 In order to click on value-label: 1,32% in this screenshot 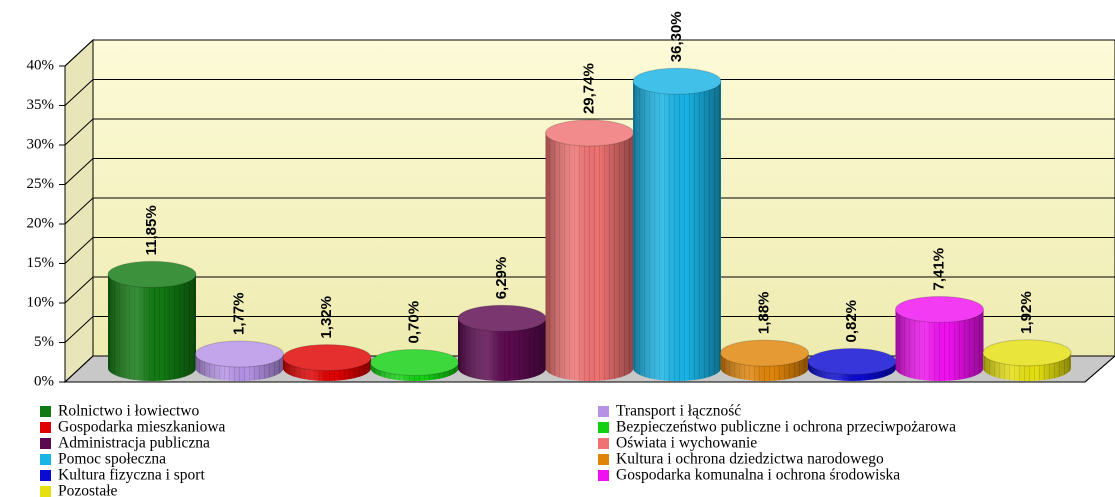, I will do `click(326, 317)`.